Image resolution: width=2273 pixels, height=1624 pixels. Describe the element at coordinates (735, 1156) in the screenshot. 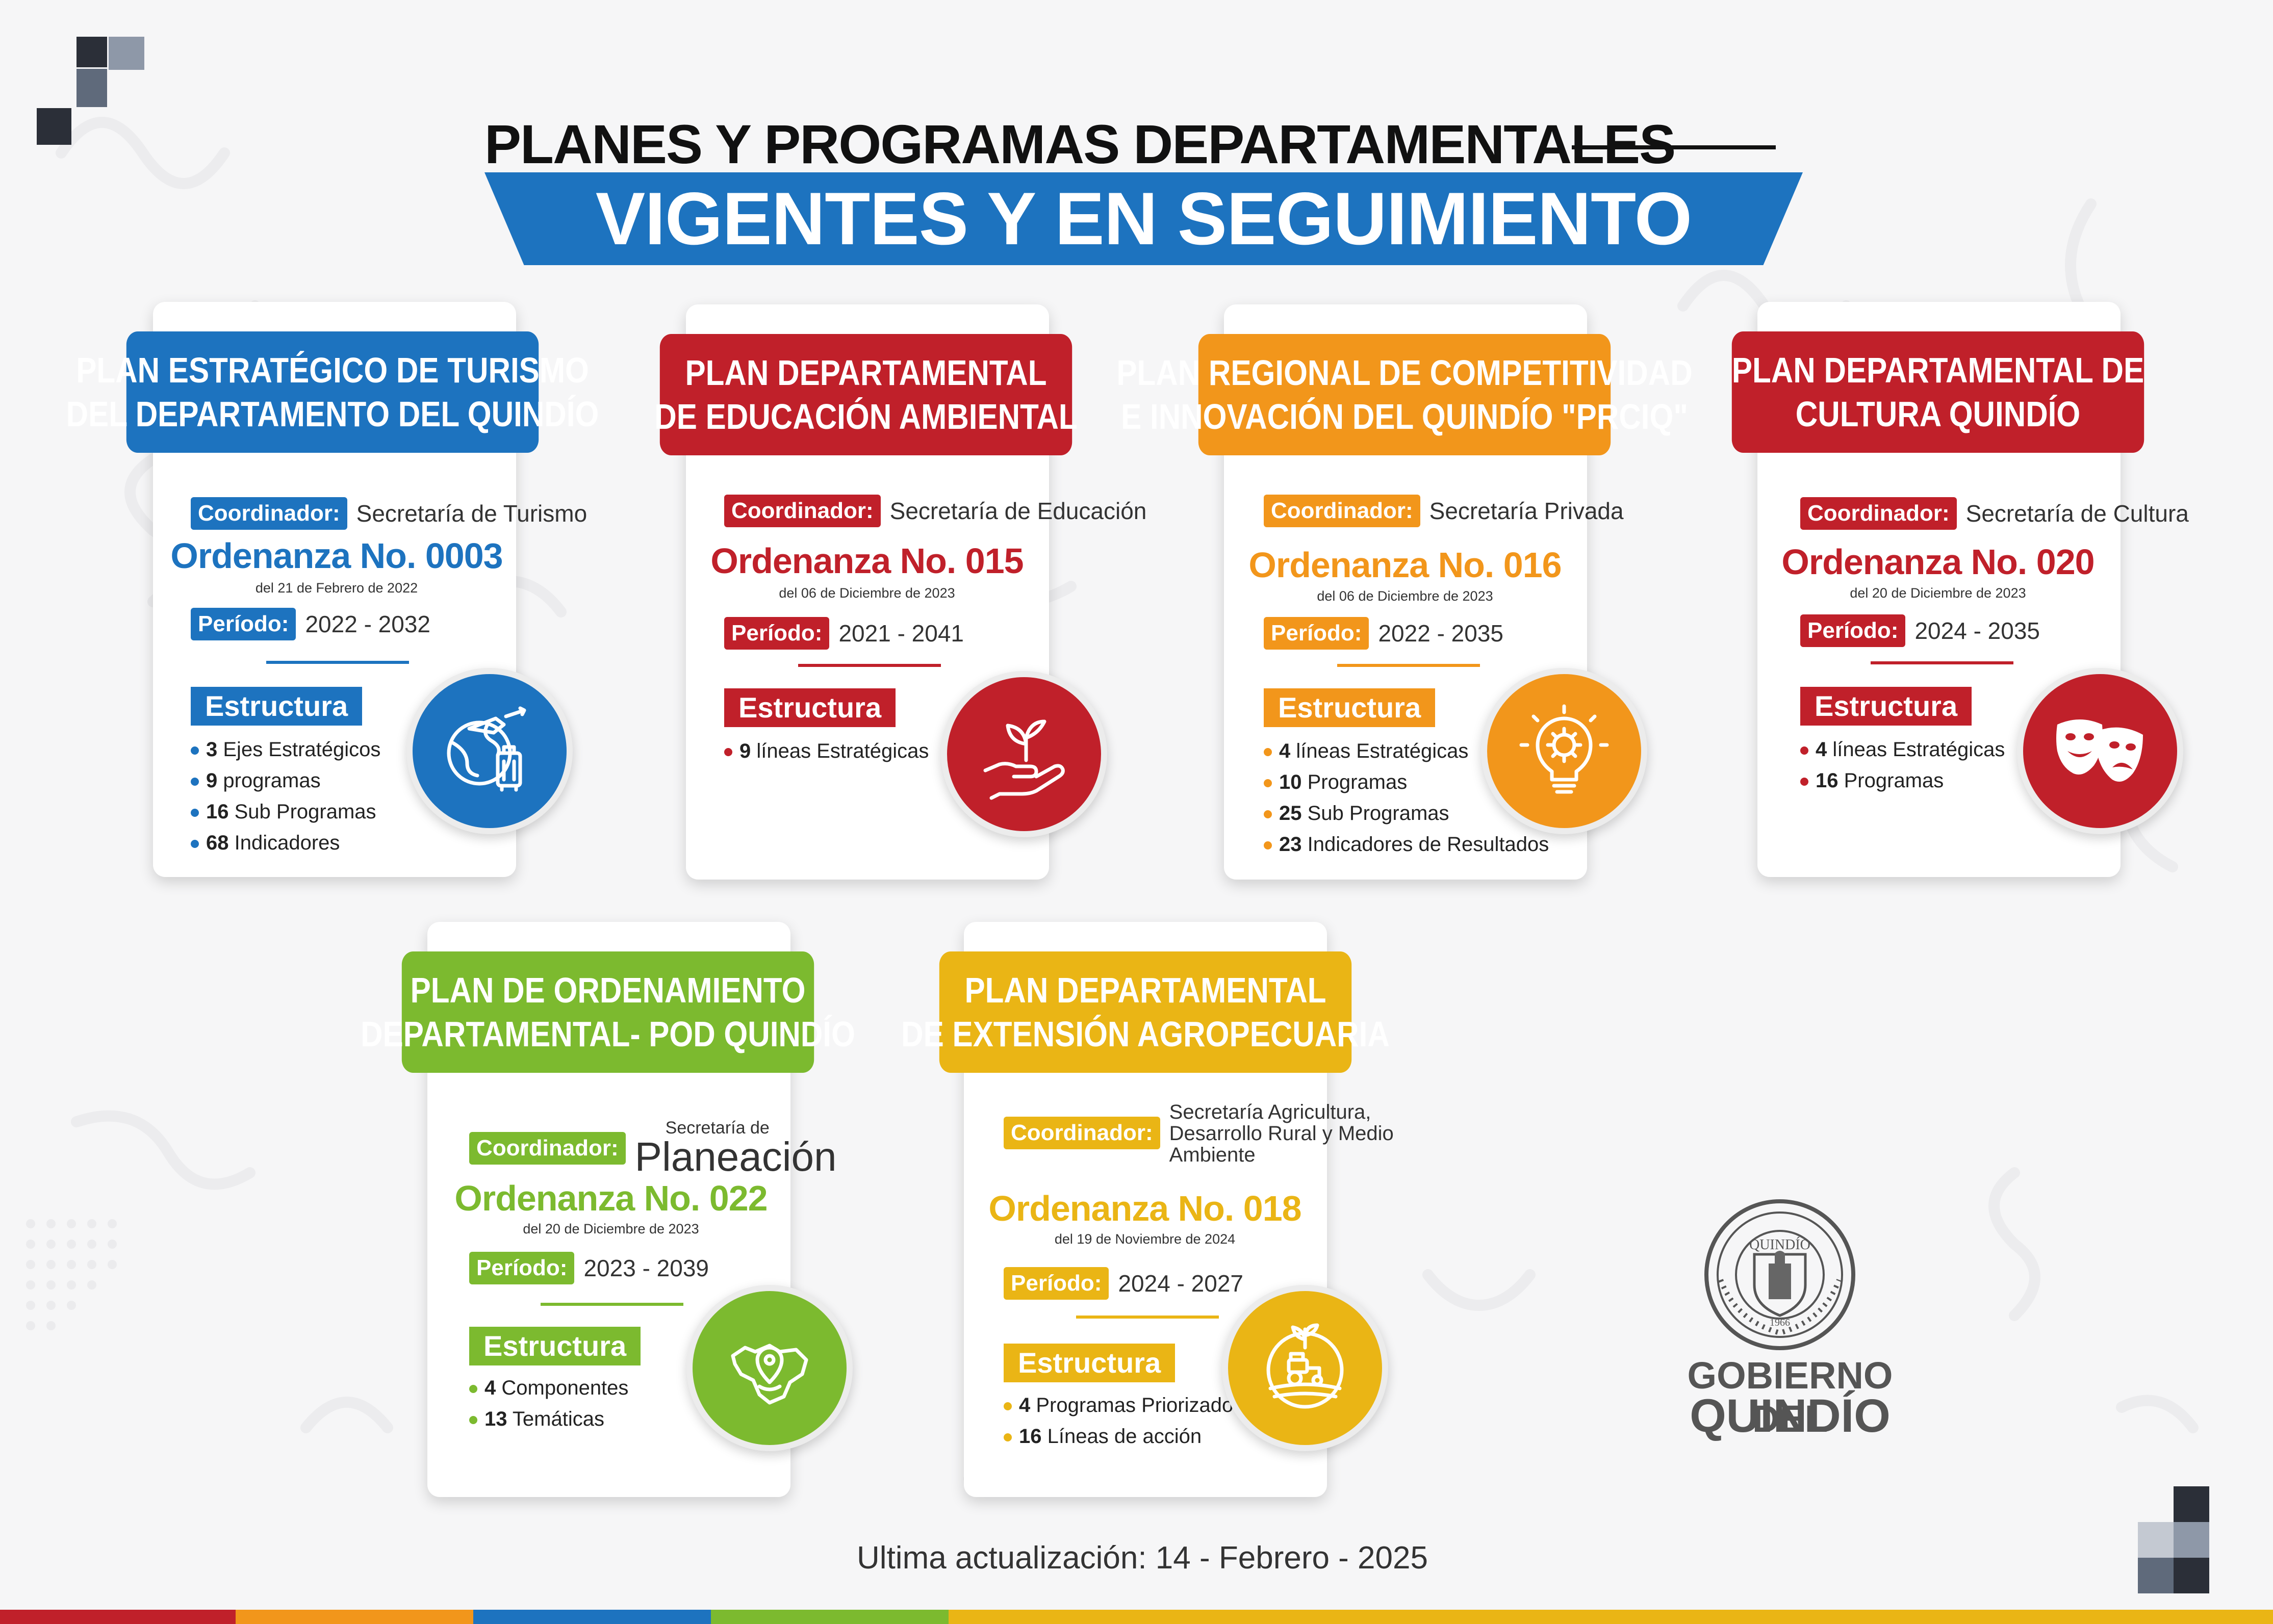

I see `coordinador-main: Planeación` at that location.